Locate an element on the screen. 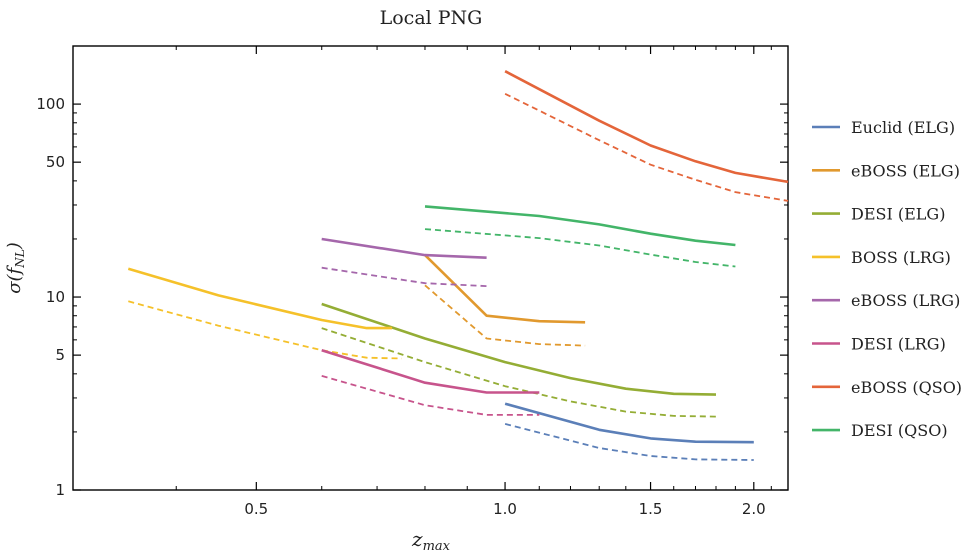 The height and width of the screenshot is (550, 968). series-desi-lrg-solid-line is located at coordinates (430, 371).